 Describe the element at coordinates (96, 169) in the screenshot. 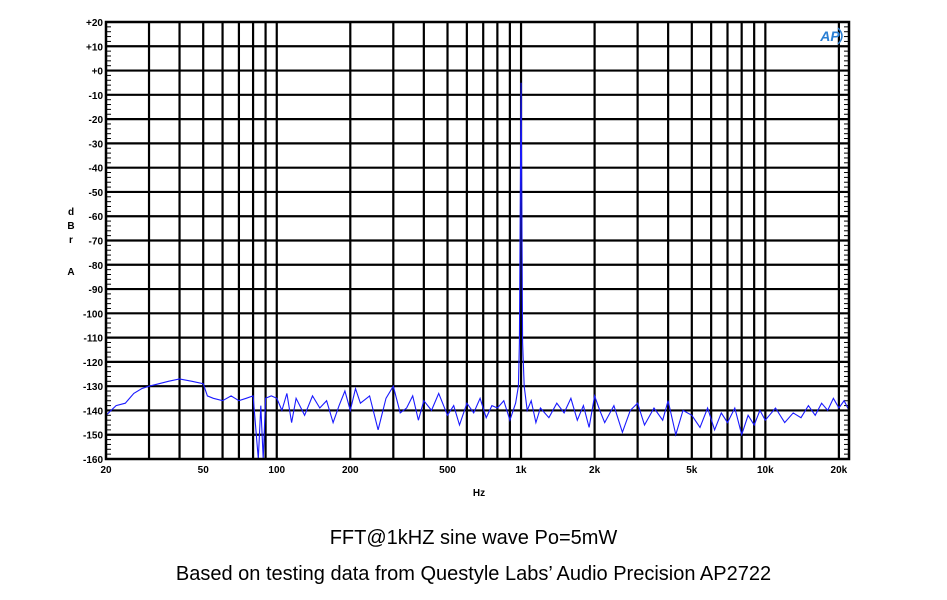

I see `y-tick-label: -40` at that location.